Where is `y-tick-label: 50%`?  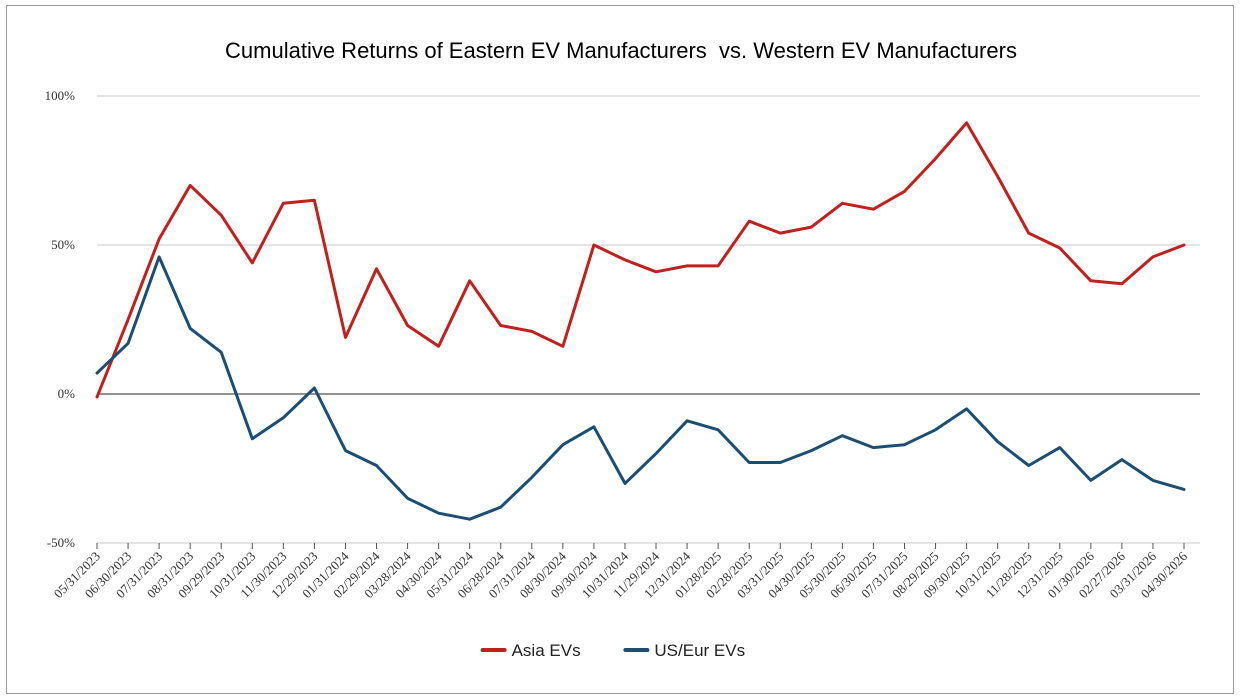 y-tick-label: 50% is located at coordinates (63, 244).